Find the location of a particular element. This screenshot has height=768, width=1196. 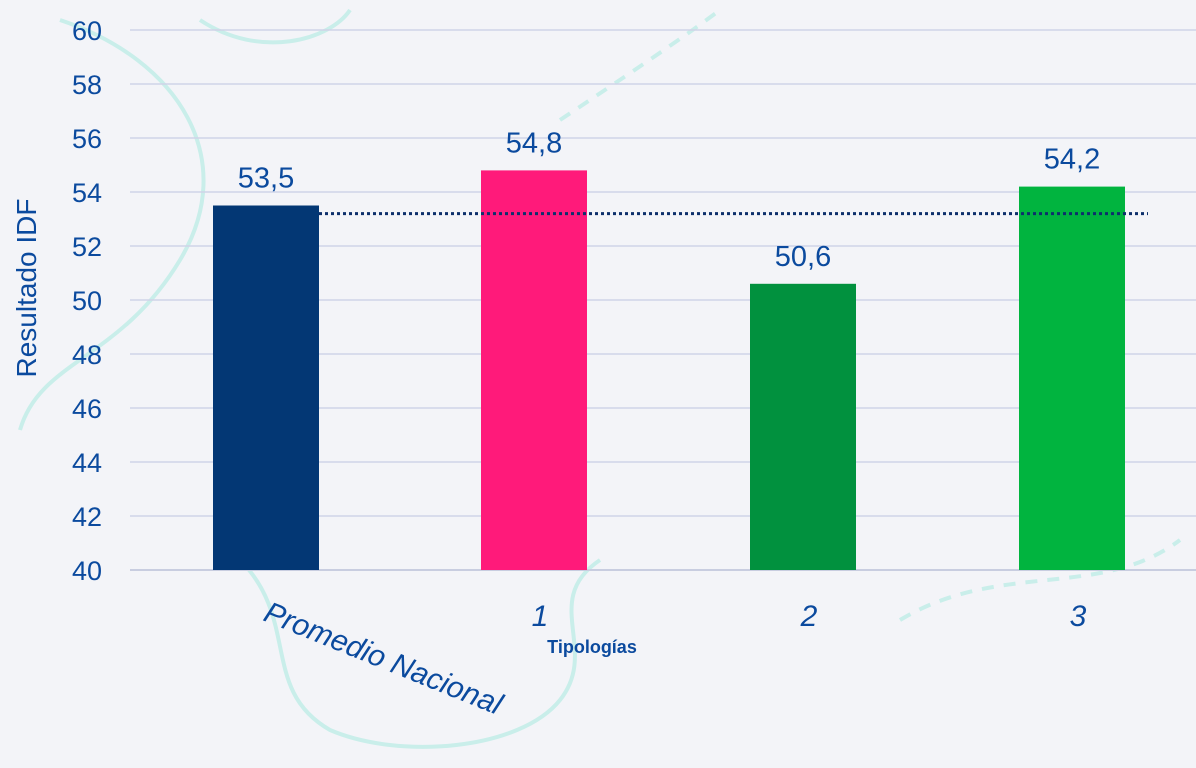

y-tick-label: 50 is located at coordinates (87, 301).